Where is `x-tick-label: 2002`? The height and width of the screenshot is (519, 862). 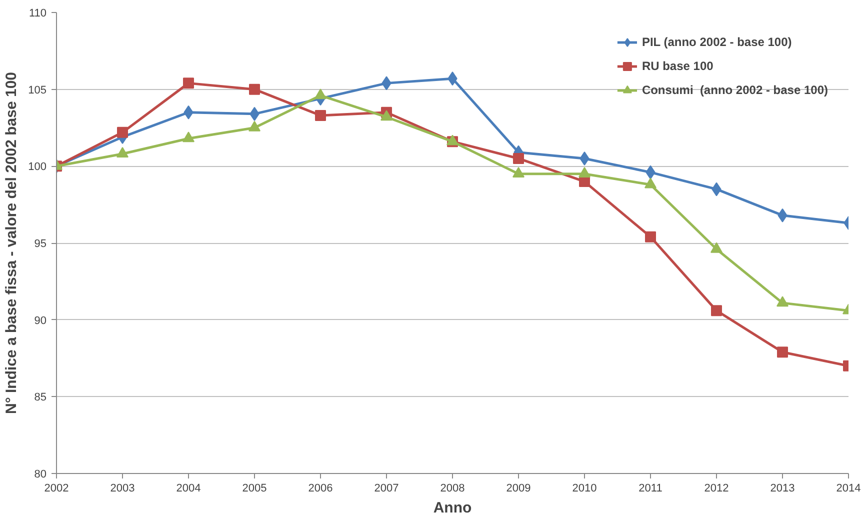 x-tick-label: 2002 is located at coordinates (56, 488).